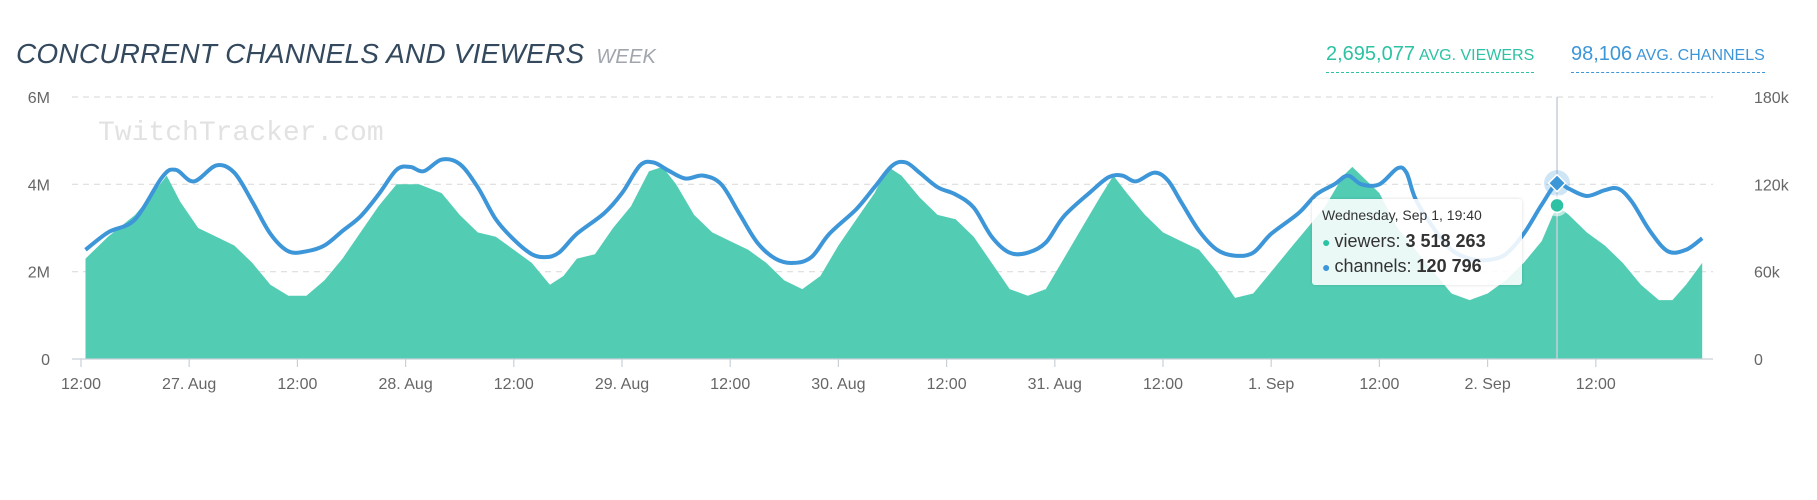 This screenshot has width=1817, height=500. Describe the element at coordinates (241, 133) in the screenshot. I see `watermark-text: TwitchTracker.com` at that location.